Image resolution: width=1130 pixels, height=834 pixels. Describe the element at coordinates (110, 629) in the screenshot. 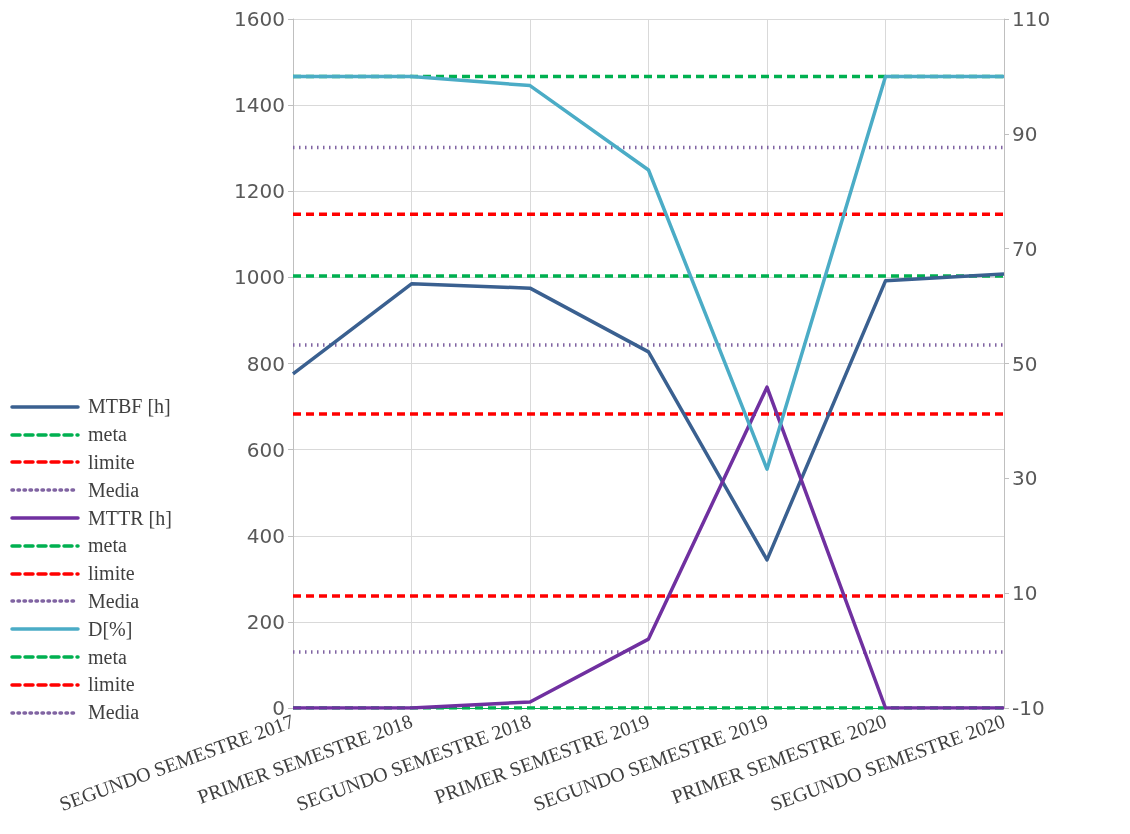

I see `legend-label: D[%]` at that location.